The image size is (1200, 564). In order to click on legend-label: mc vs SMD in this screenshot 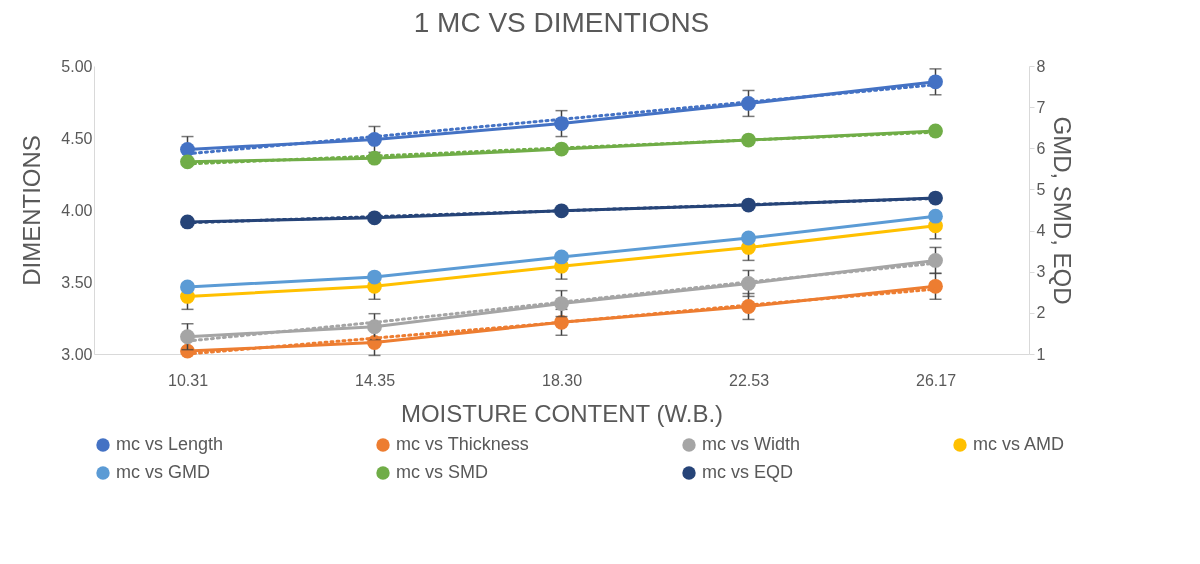, I will do `click(442, 472)`.